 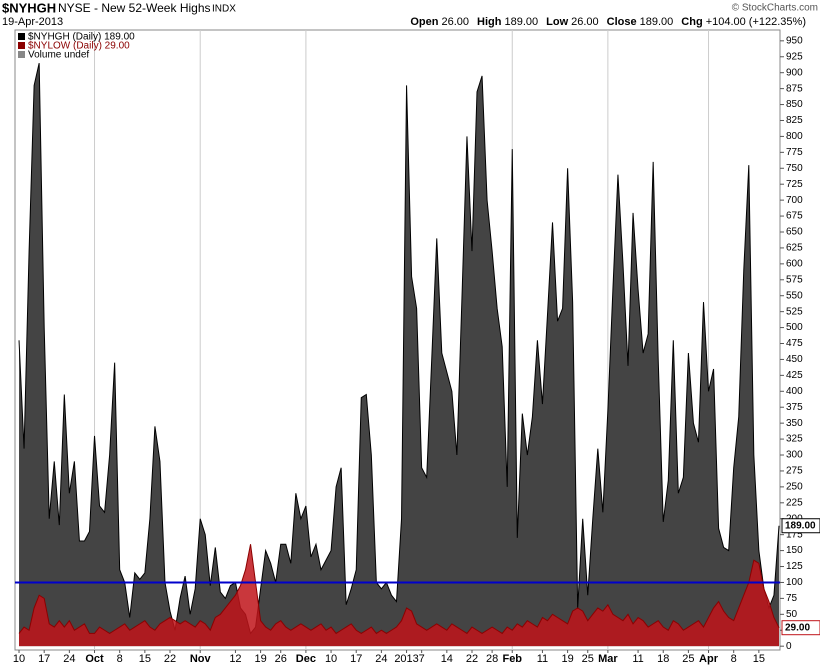 I want to click on area-fill, so click(x=399, y=595).